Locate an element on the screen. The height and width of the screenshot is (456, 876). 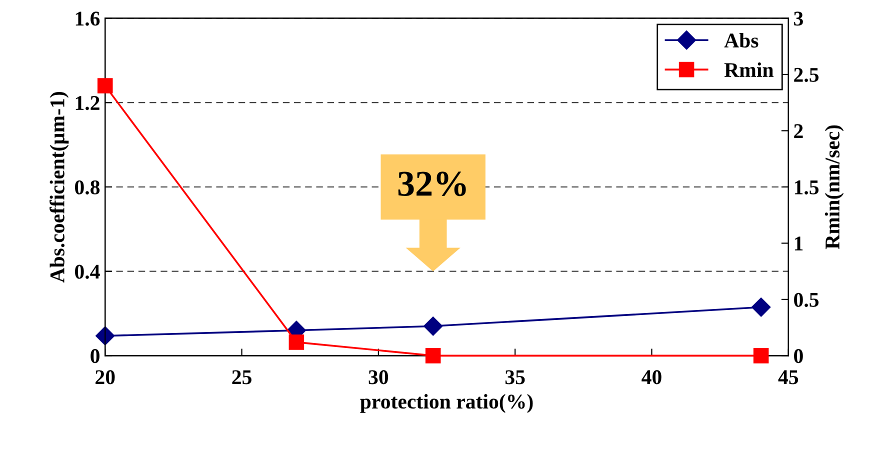
y-tick-label: 0.8 is located at coordinates (87, 187).